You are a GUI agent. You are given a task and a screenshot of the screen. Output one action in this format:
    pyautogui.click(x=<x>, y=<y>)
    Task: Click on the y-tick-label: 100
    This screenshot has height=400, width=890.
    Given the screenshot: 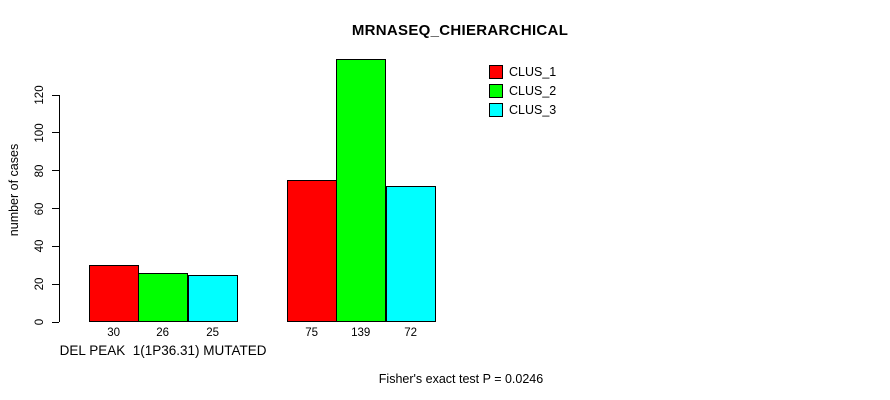 What is the action you would take?
    pyautogui.click(x=40, y=133)
    